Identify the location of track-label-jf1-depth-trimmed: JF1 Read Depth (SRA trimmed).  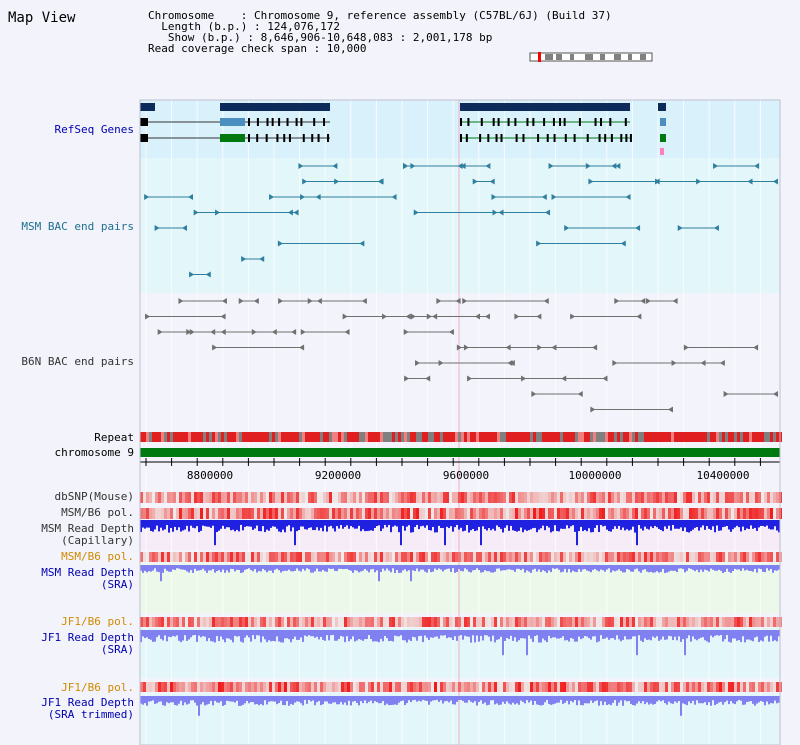
(87, 709).